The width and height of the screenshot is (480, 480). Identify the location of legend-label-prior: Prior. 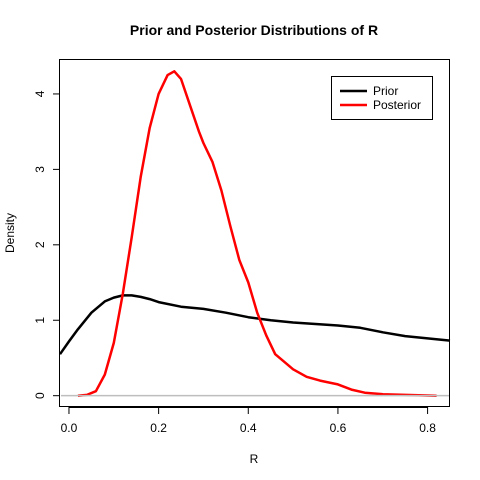
(385, 91).